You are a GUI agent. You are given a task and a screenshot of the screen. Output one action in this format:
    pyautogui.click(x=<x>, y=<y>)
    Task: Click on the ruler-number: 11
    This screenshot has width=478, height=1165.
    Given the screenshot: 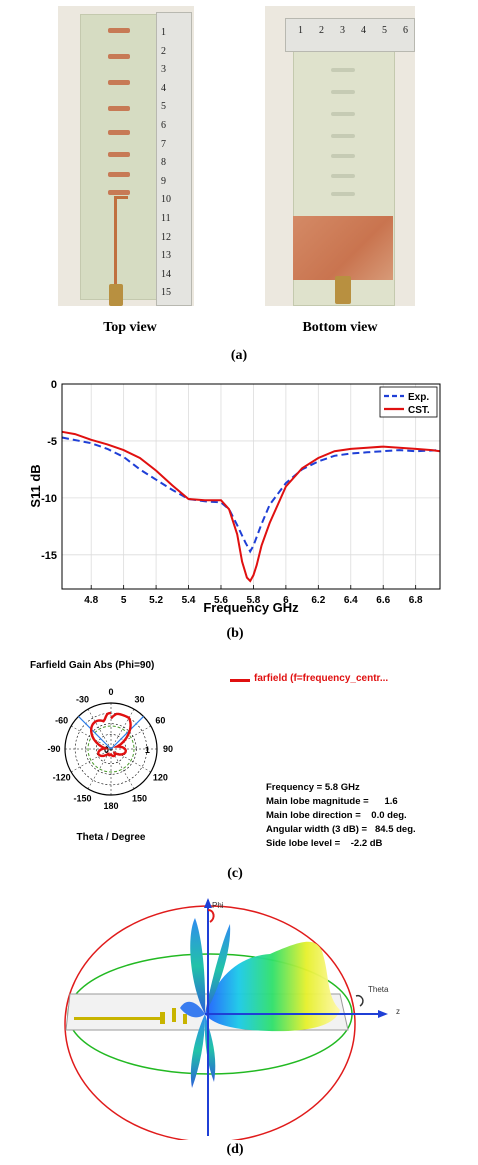 What is the action you would take?
    pyautogui.click(x=166, y=218)
    